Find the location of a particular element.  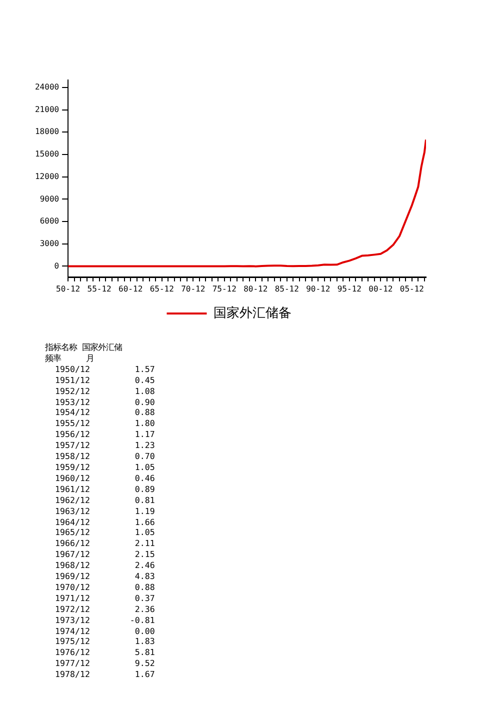

text: 1953/12 0.90 is located at coordinates (104, 402).